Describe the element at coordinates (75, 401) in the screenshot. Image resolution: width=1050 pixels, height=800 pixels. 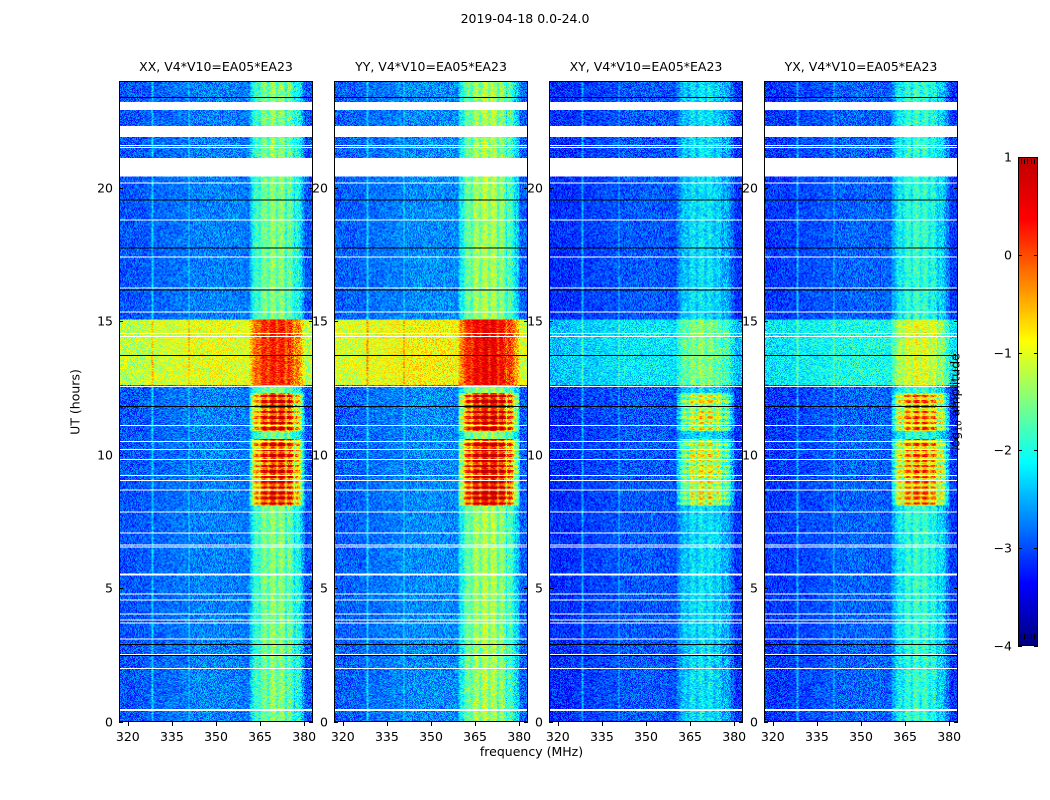
I see `y-axis-label: UT (hours)` at that location.